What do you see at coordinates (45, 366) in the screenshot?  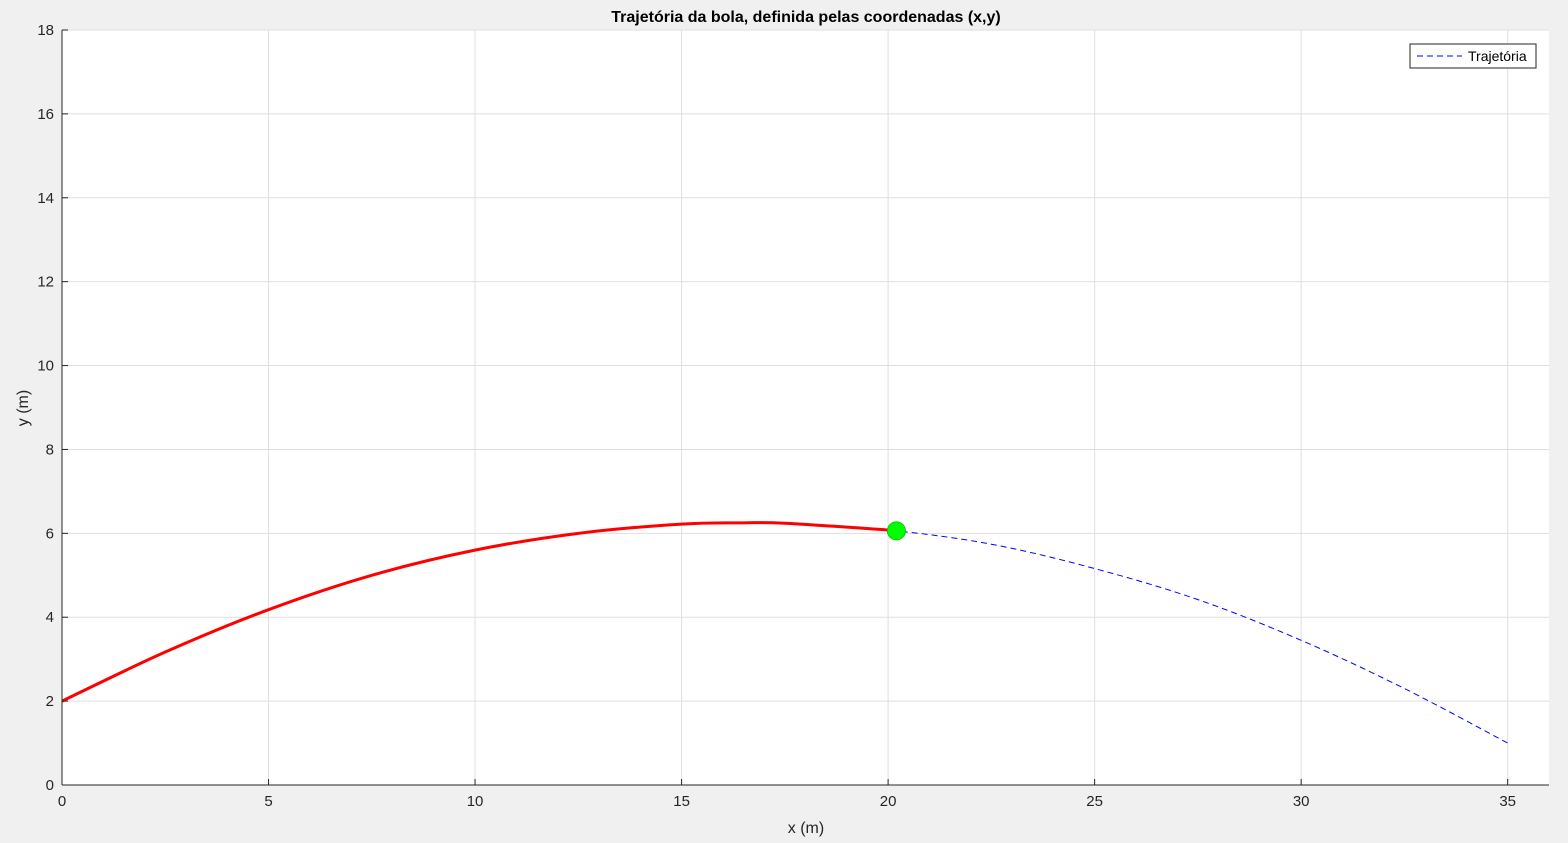 I see `y-tick-label: 10` at bounding box center [45, 366].